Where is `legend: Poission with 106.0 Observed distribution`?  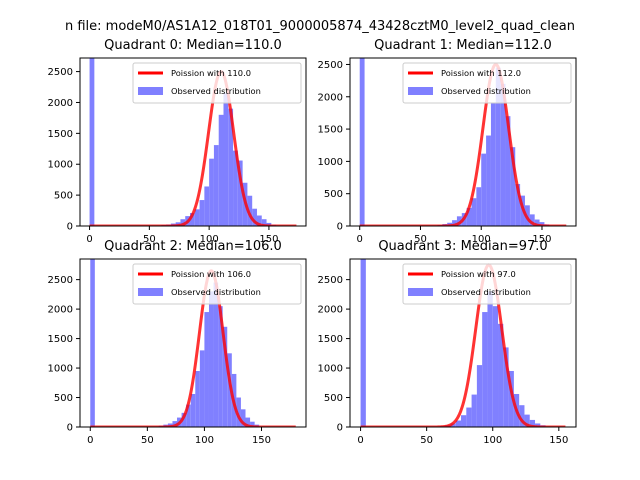 legend: Poission with 106.0 Observed distribution is located at coordinates (217, 284).